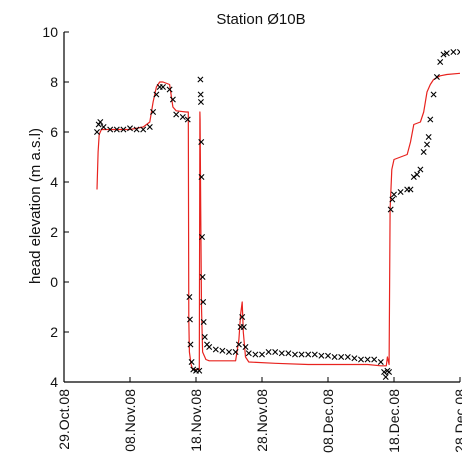  I want to click on y-tick-label: 6, so click(54, 132).